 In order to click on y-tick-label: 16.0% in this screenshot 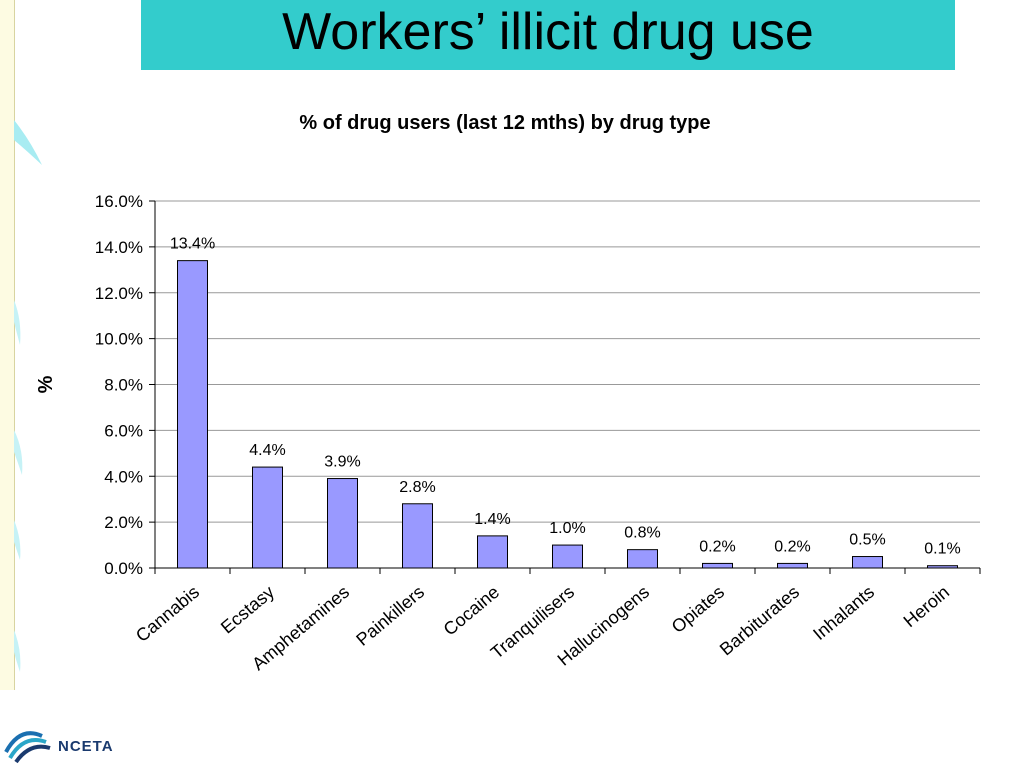, I will do `click(119, 201)`.